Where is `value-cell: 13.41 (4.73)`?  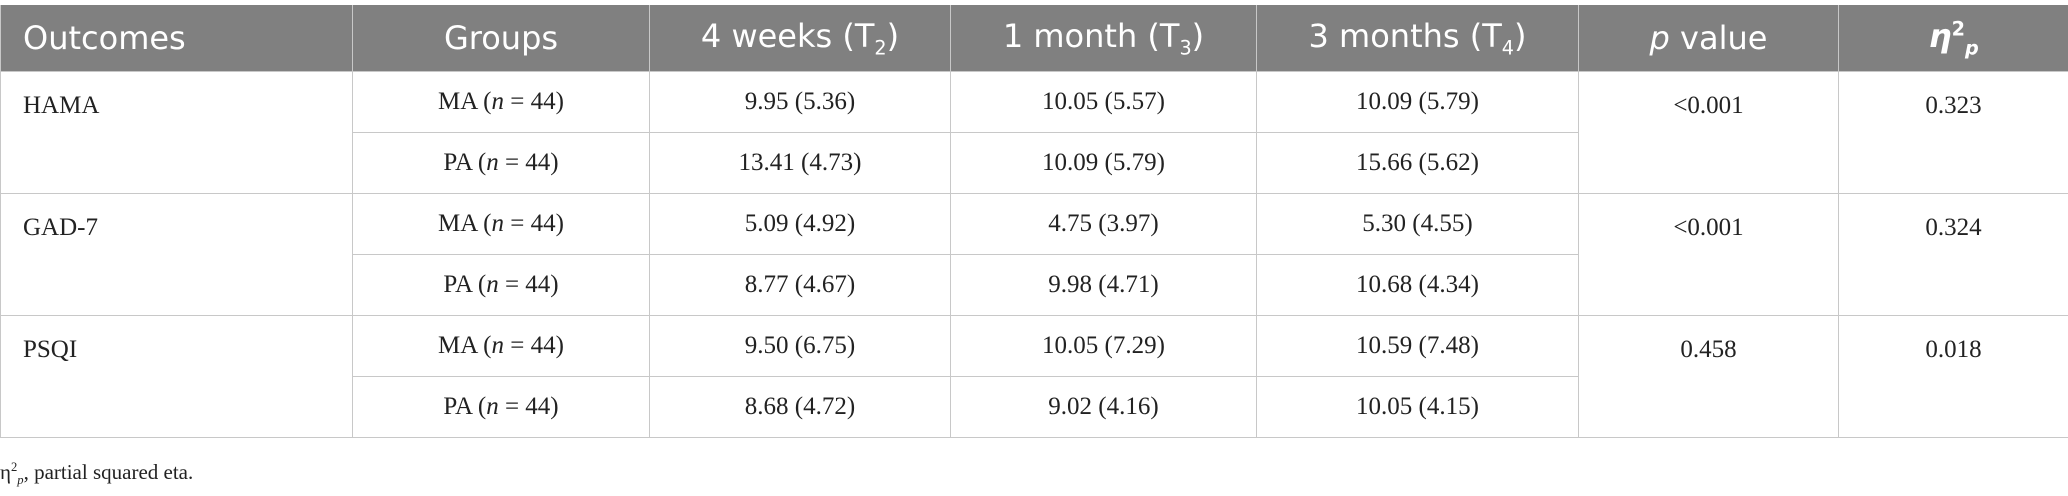 value-cell: 13.41 (4.73) is located at coordinates (800, 163).